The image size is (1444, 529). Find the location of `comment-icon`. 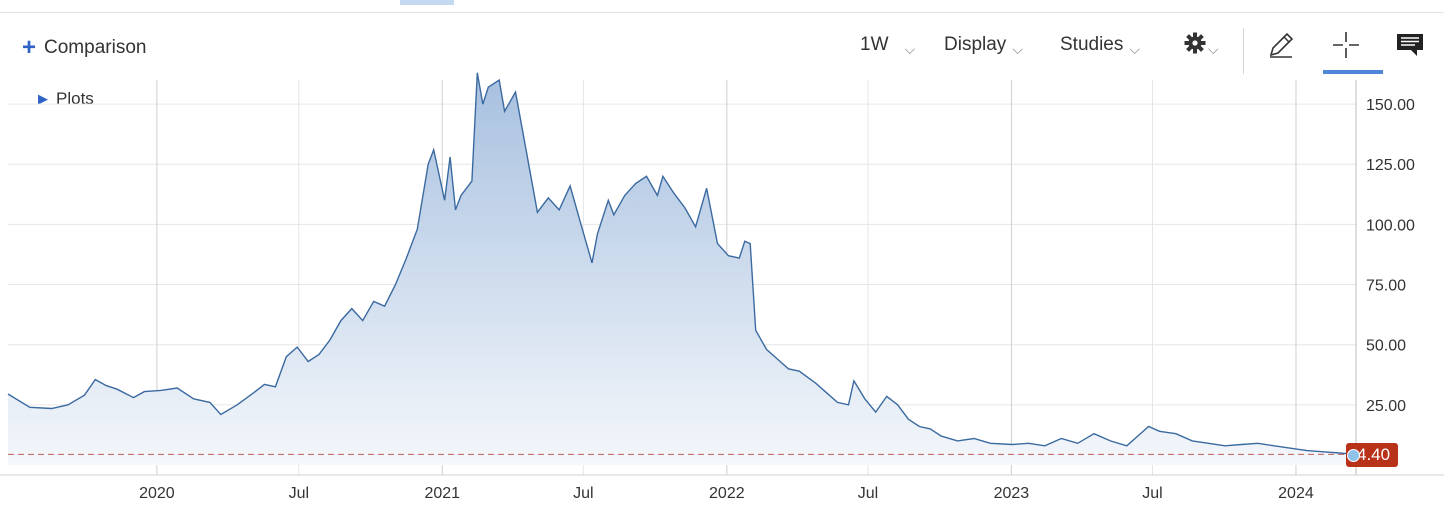

comment-icon is located at coordinates (1410, 45).